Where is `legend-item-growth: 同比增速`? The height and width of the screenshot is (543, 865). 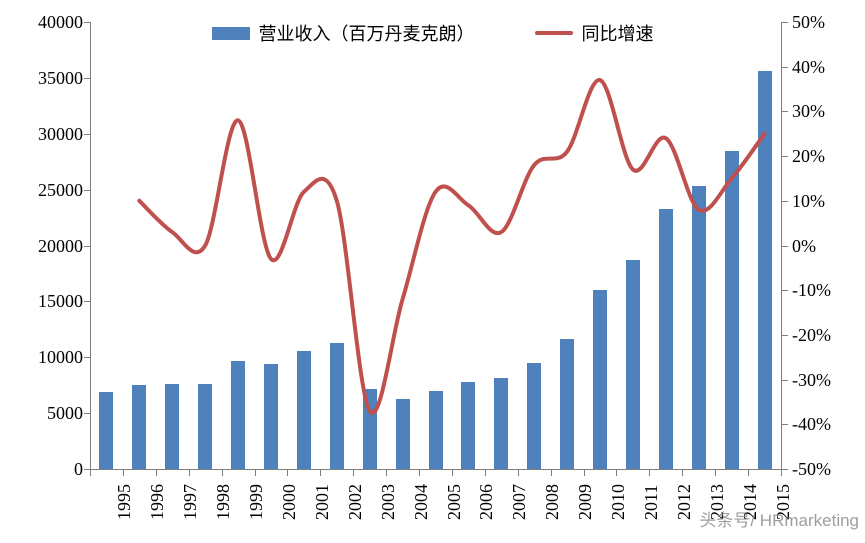 legend-item-growth: 同比增速 is located at coordinates (594, 33).